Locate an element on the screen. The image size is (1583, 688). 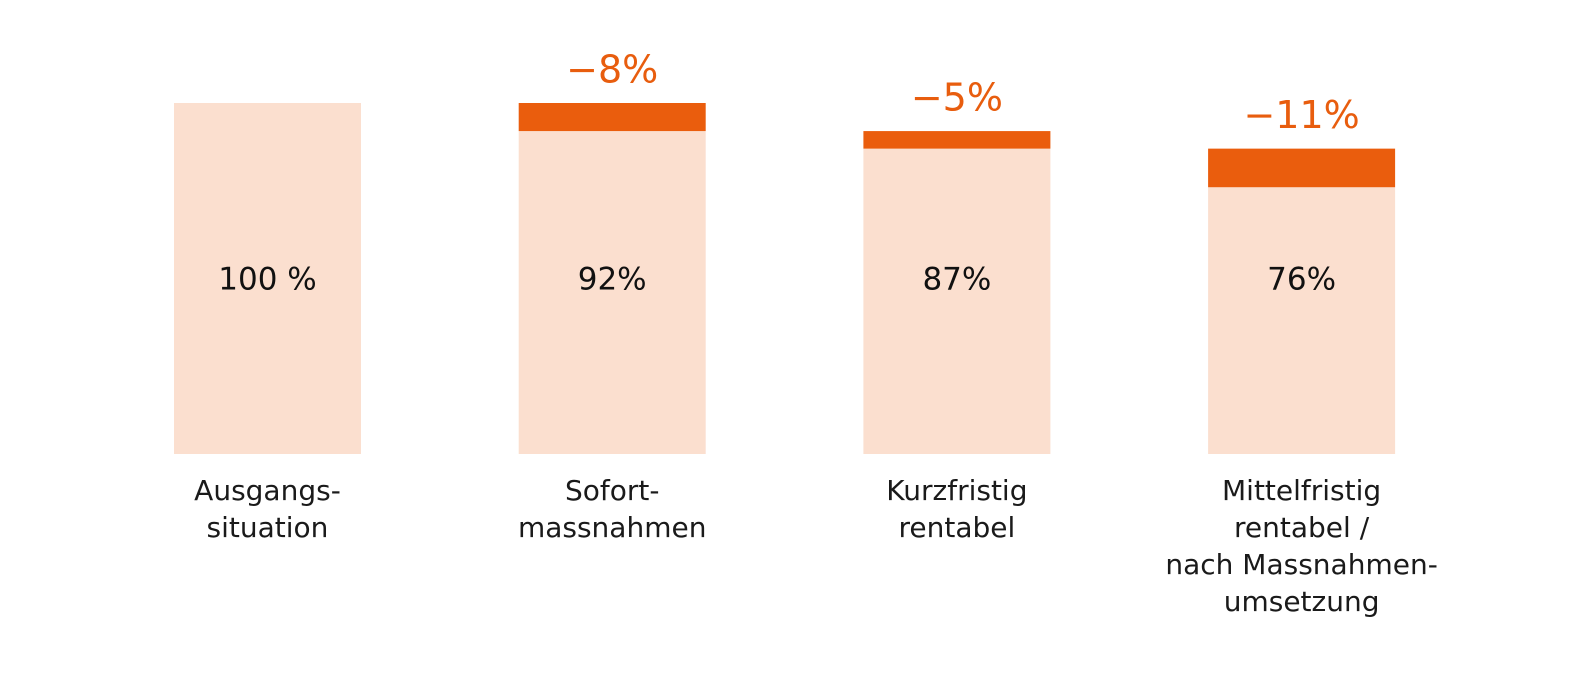
category-label: situation is located at coordinates (268, 527).